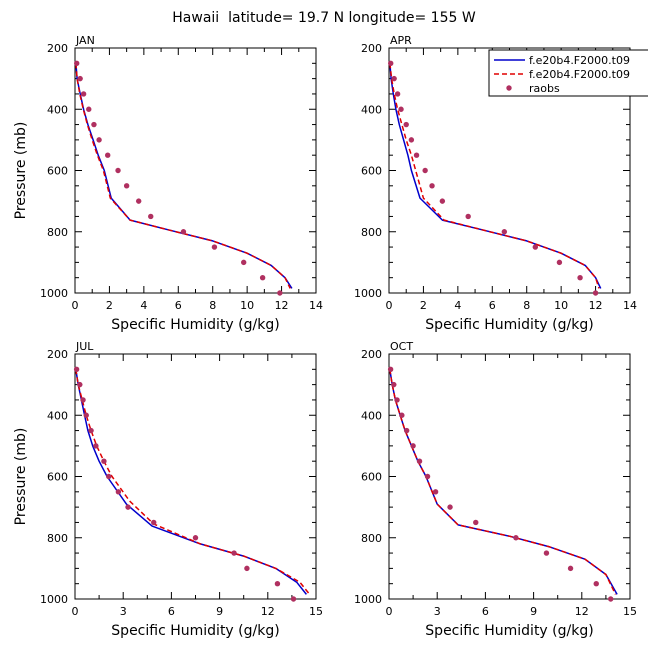 The height and width of the screenshot is (653, 648). I want to click on panel-title: OCT, so click(401, 346).